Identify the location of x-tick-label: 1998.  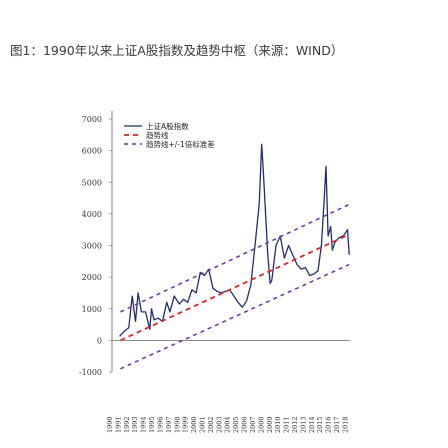
(177, 424).